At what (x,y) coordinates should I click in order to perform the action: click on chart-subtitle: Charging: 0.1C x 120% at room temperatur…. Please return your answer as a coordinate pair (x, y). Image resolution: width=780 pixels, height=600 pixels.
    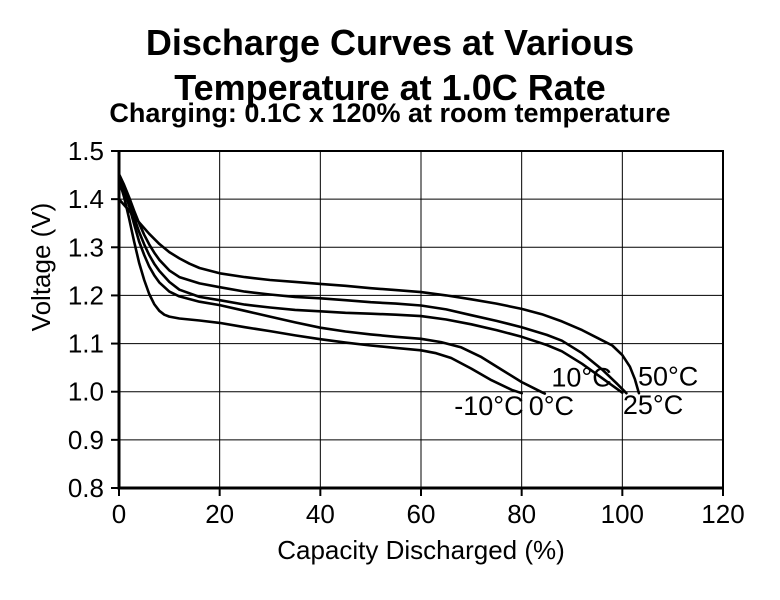
    Looking at the image, I should click on (390, 113).